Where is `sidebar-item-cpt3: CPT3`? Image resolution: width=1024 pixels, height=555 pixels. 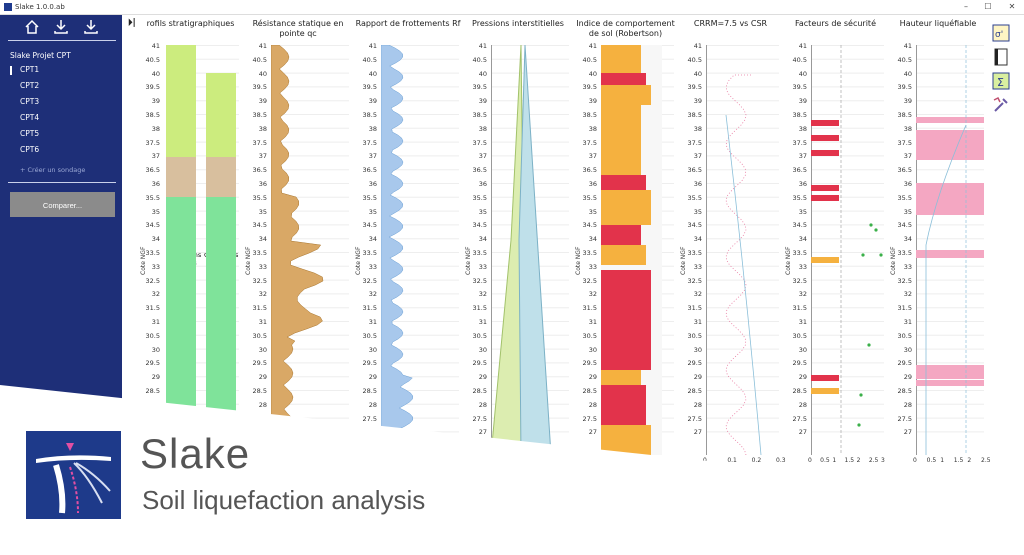
sidebar-item-cpt3: CPT3 is located at coordinates (65, 102).